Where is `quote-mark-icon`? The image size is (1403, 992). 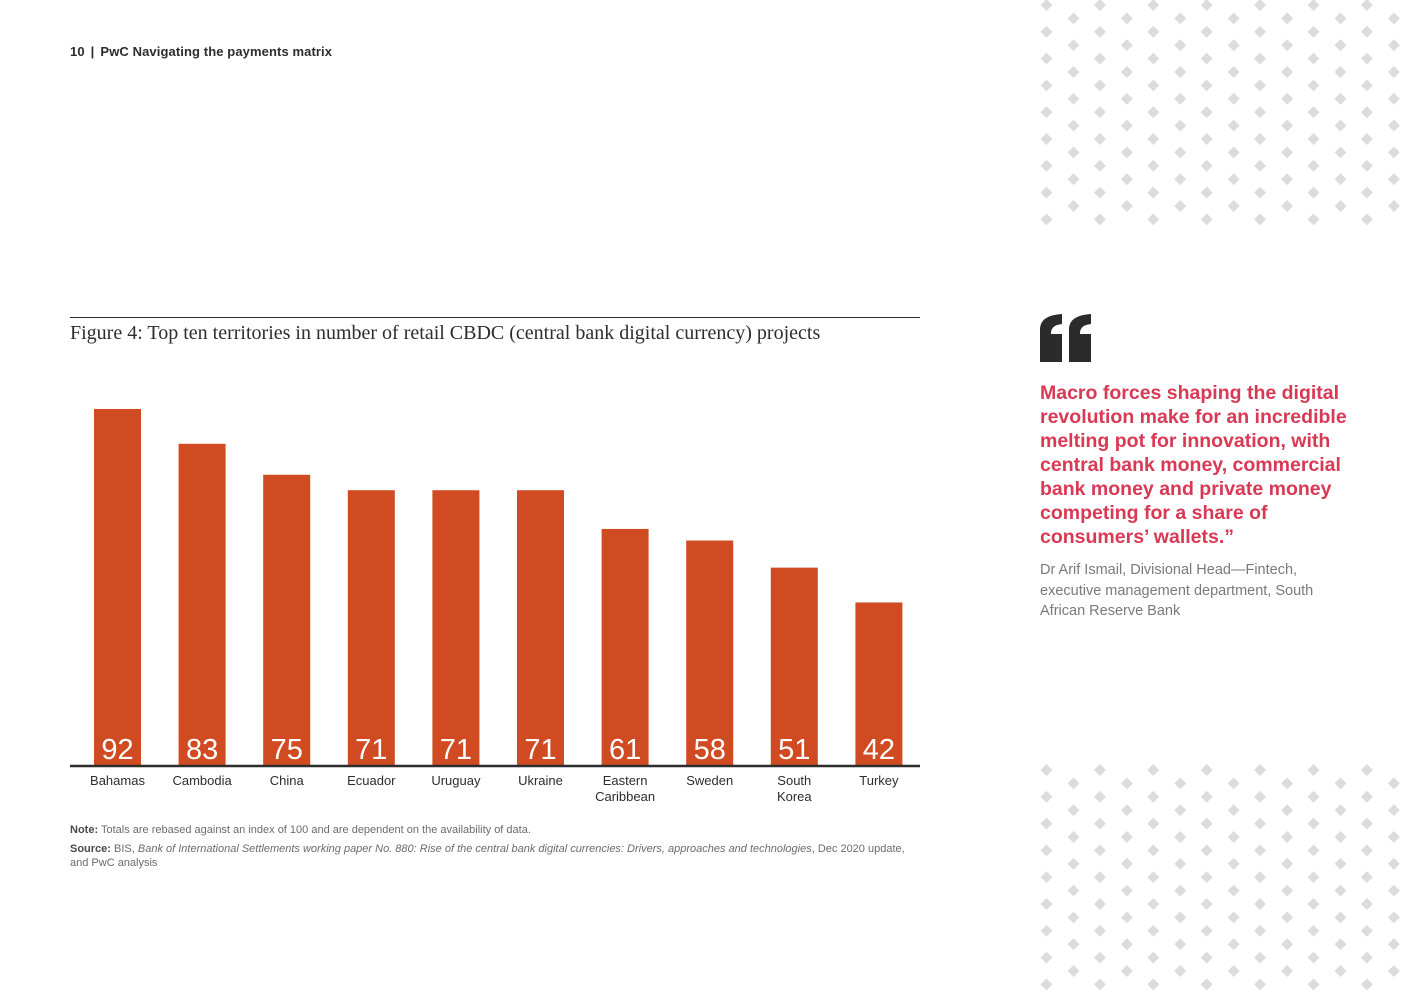 quote-mark-icon is located at coordinates (1065, 338).